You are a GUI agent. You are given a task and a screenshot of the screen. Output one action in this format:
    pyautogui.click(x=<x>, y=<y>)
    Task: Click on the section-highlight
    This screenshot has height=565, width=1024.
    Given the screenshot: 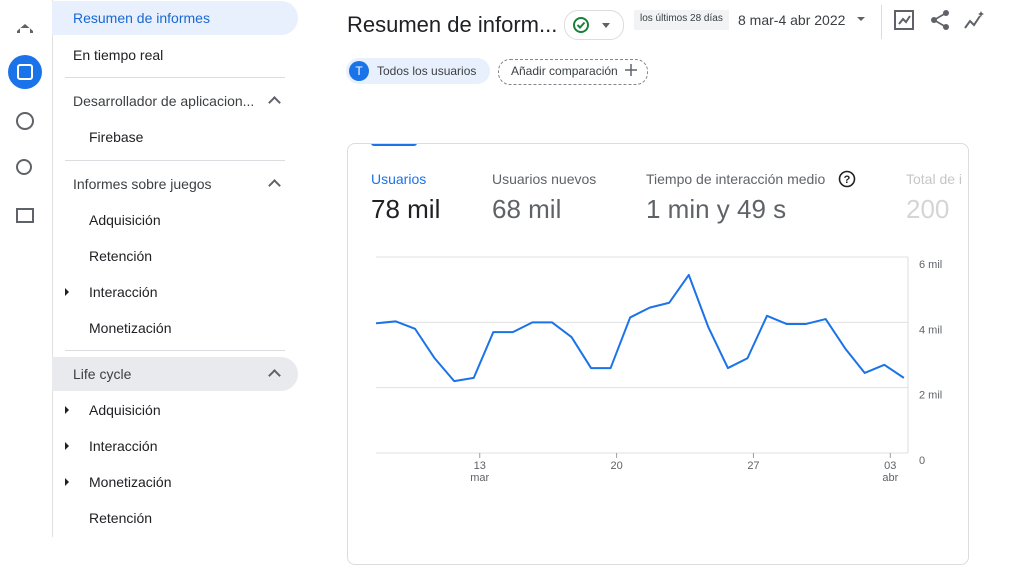 What is the action you would take?
    pyautogui.click(x=175, y=374)
    